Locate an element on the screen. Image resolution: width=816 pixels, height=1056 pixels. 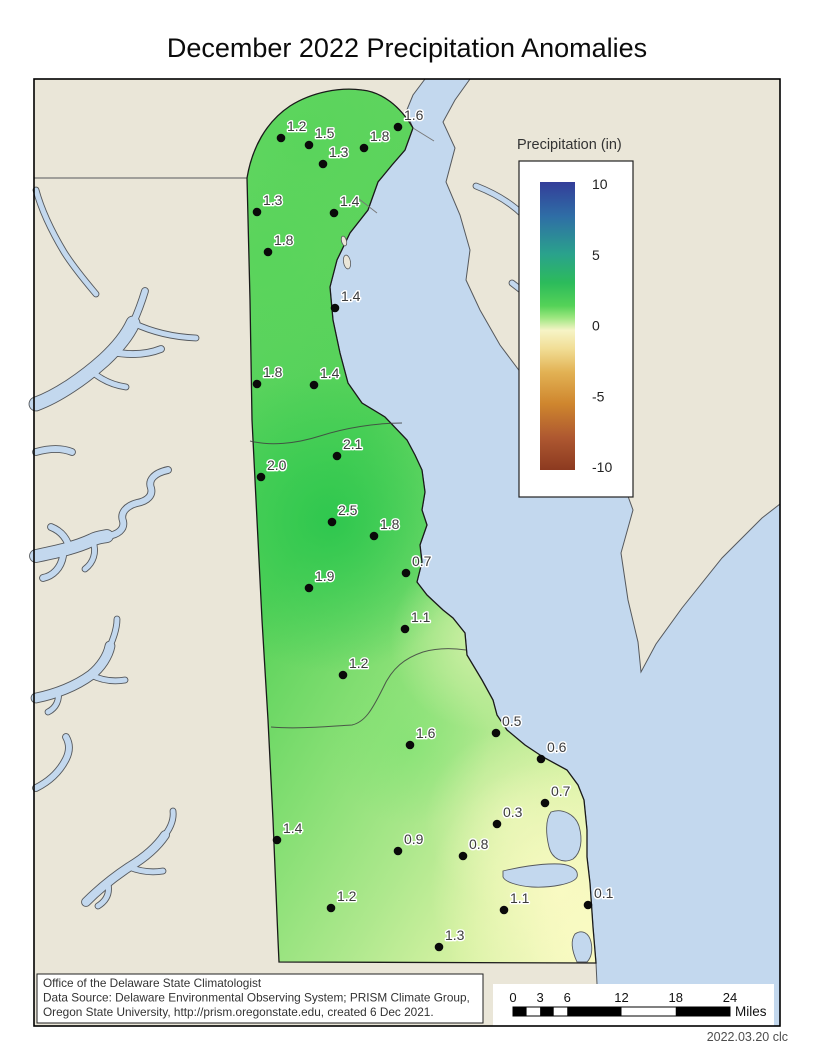
county-line-newcastle-kent is located at coordinates (326, 433).